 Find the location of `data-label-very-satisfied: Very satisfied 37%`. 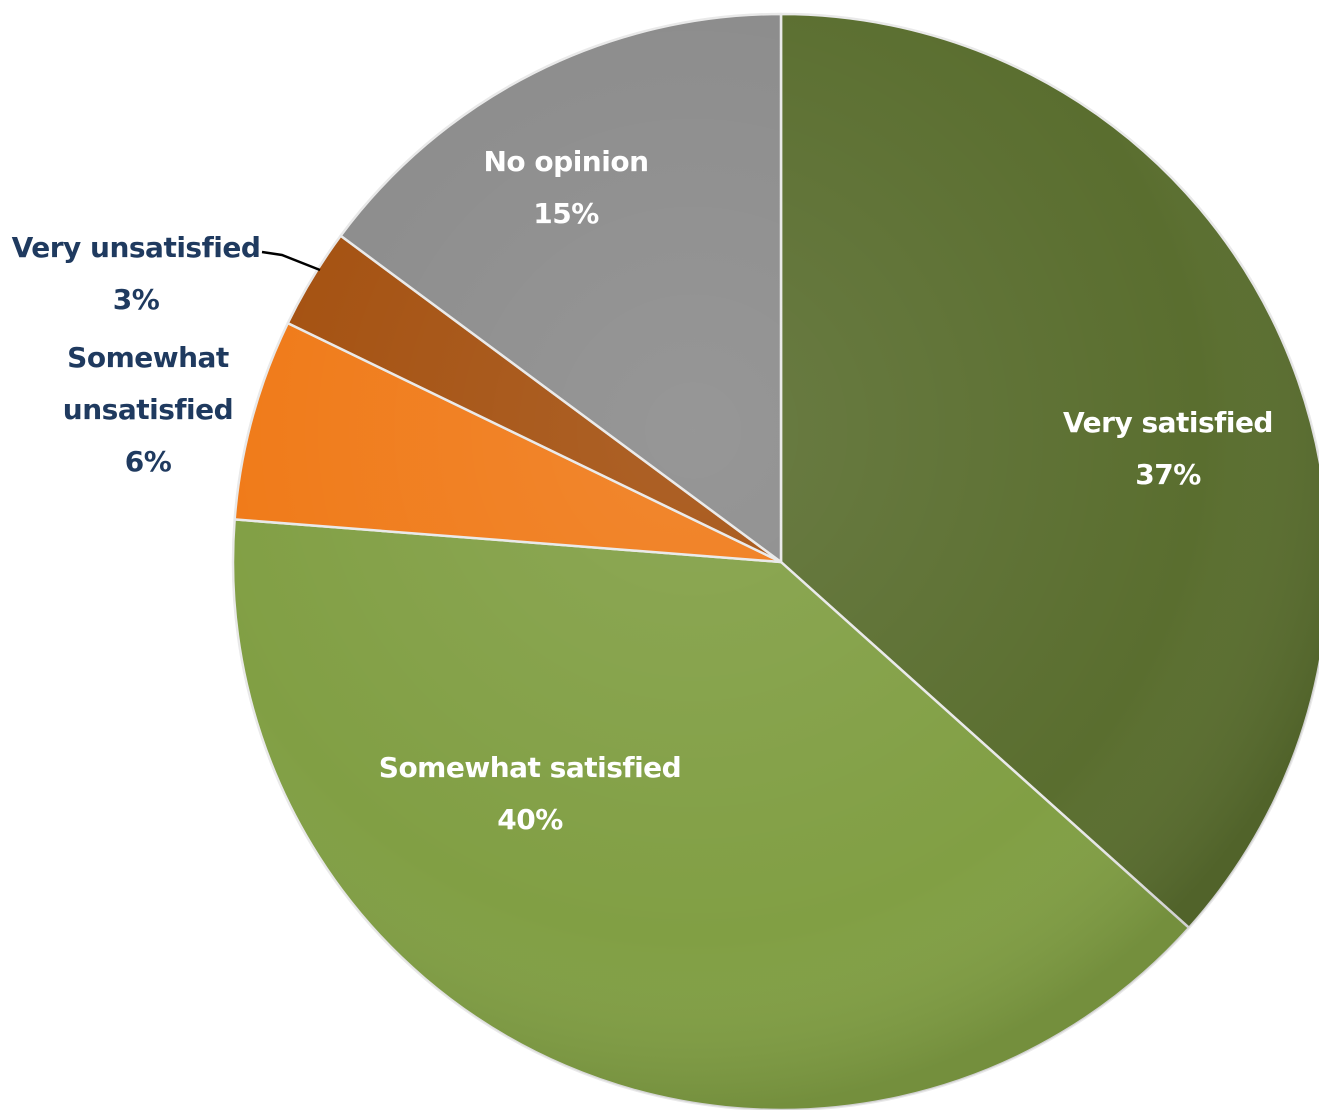

data-label-very-satisfied: Very satisfied 37% is located at coordinates (1168, 448).